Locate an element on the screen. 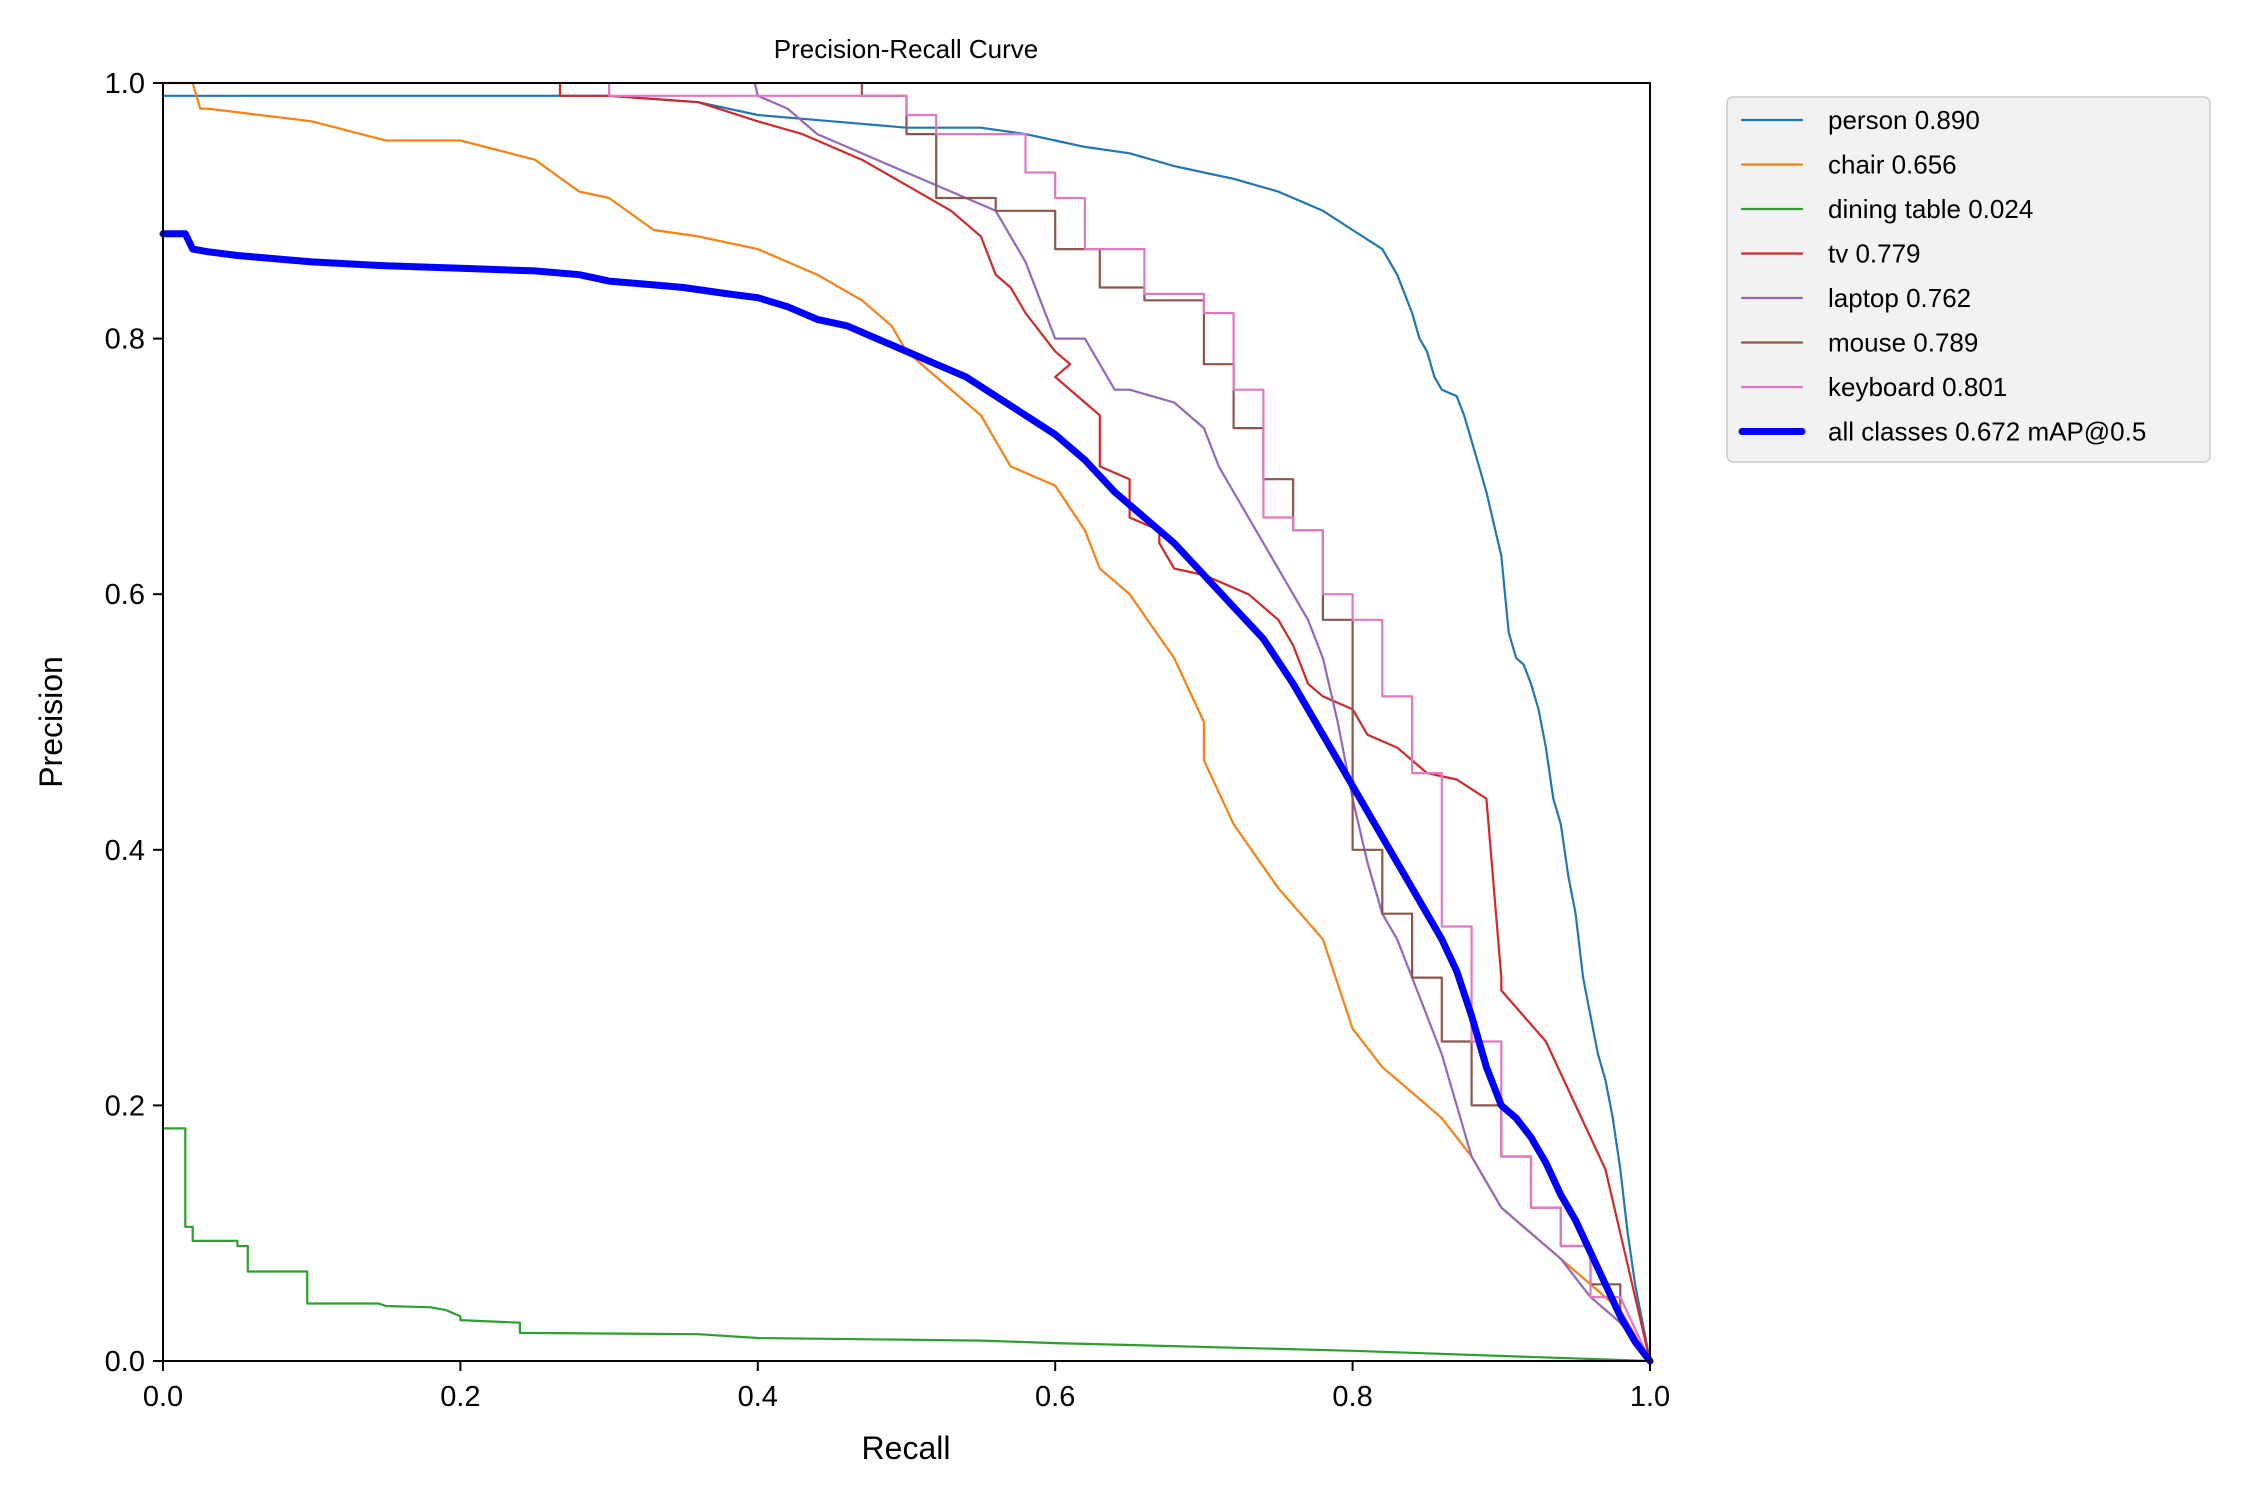  legend-label-5: mouse 0.789 is located at coordinates (1903, 343).